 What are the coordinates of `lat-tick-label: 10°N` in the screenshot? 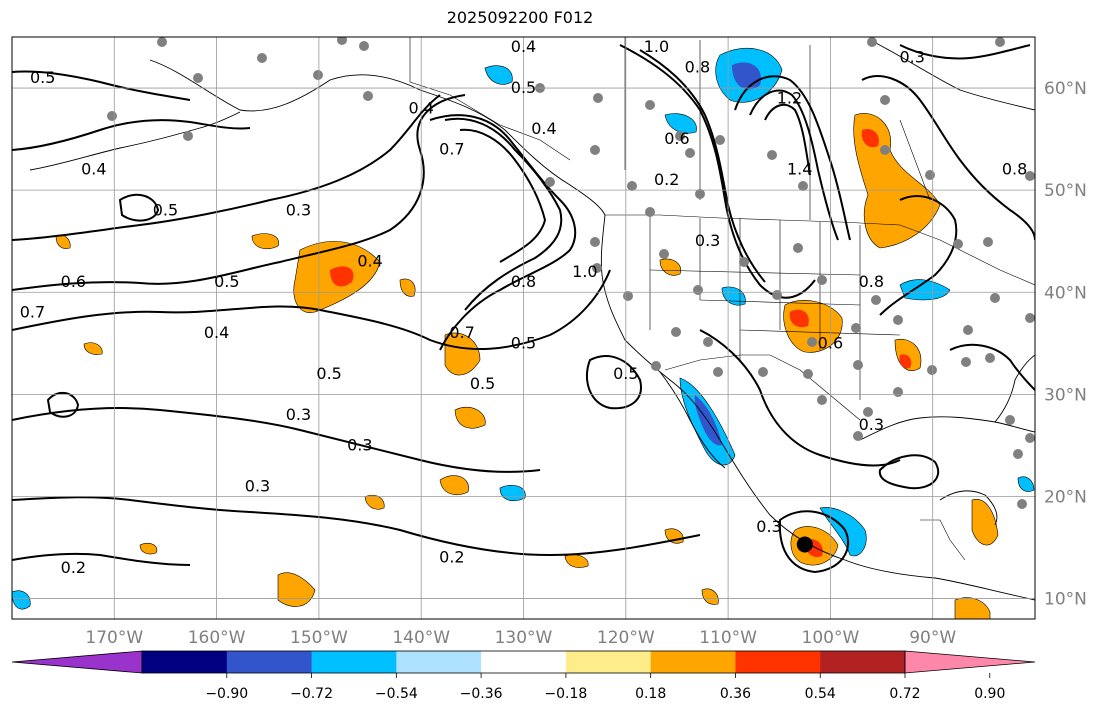 It's located at (1065, 600).